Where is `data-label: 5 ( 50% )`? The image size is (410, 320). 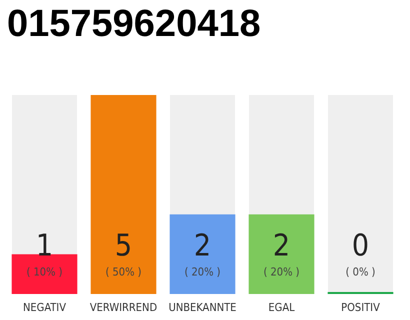
data-label: 5 ( 50% ) is located at coordinates (123, 253).